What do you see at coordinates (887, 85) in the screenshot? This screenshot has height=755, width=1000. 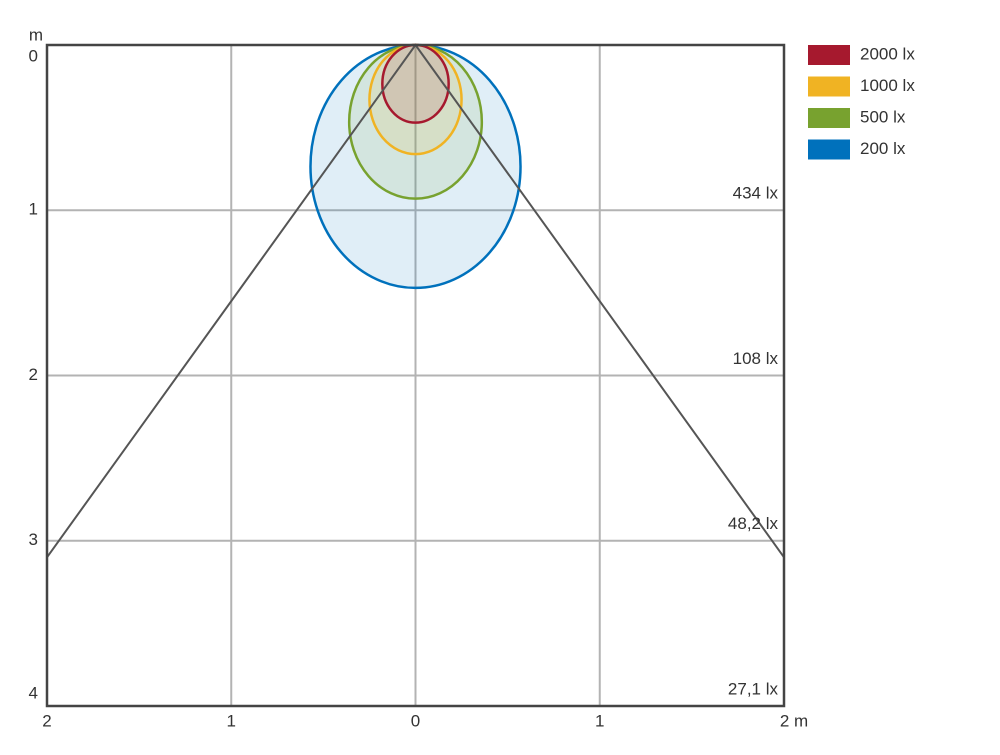 I see `legend-label: 1000 lx` at bounding box center [887, 85].